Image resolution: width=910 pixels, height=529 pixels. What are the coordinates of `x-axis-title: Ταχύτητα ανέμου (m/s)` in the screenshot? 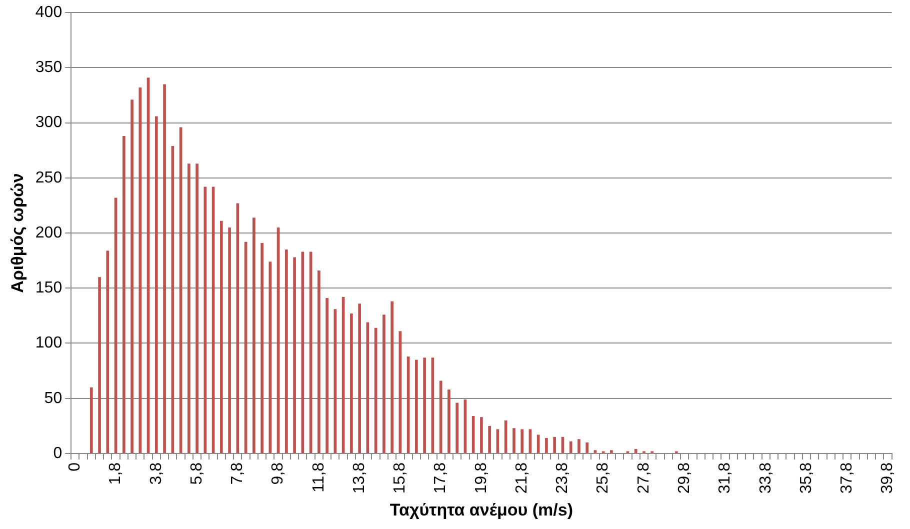 It's located at (481, 510).